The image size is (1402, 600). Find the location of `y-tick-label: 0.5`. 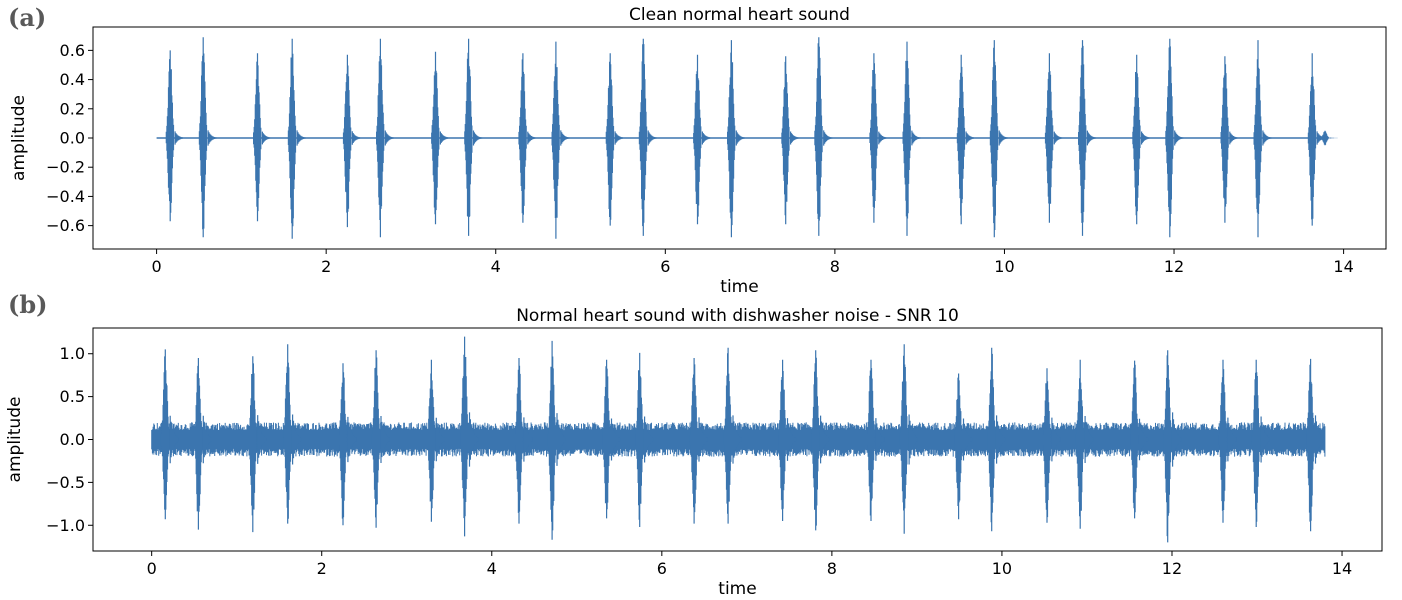

y-tick-label: 0.5 is located at coordinates (72, 396).